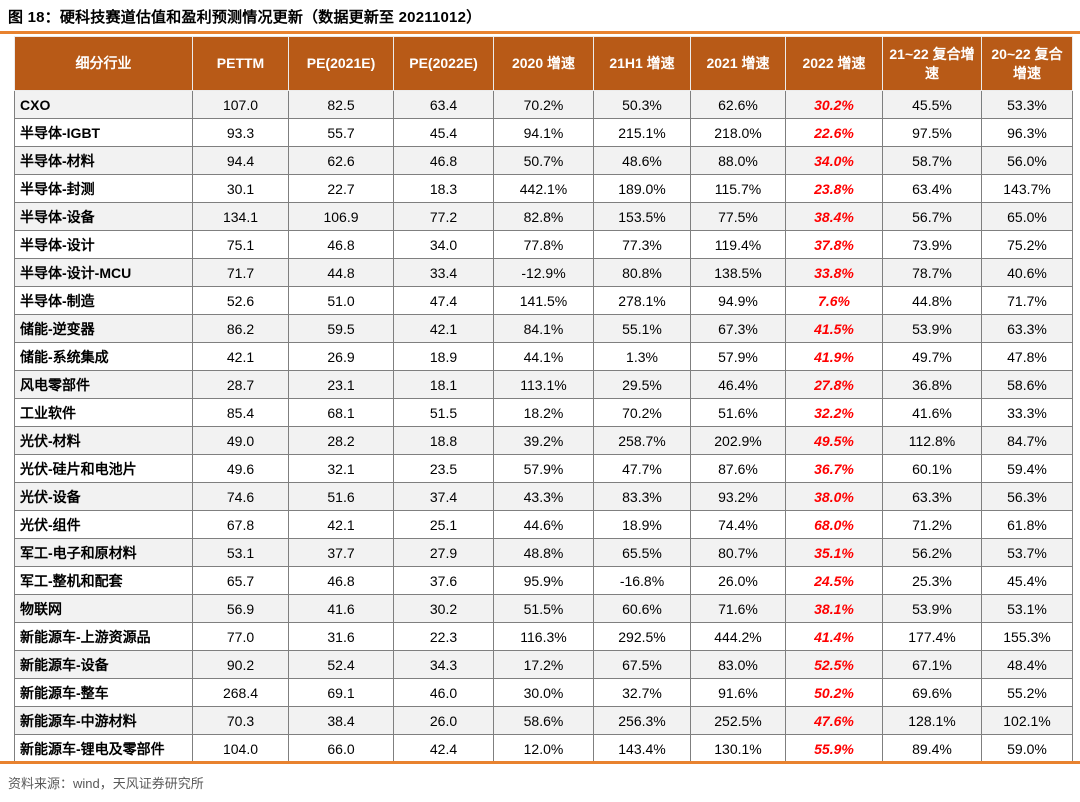  I want to click on column-header: 2020 增速, so click(543, 63).